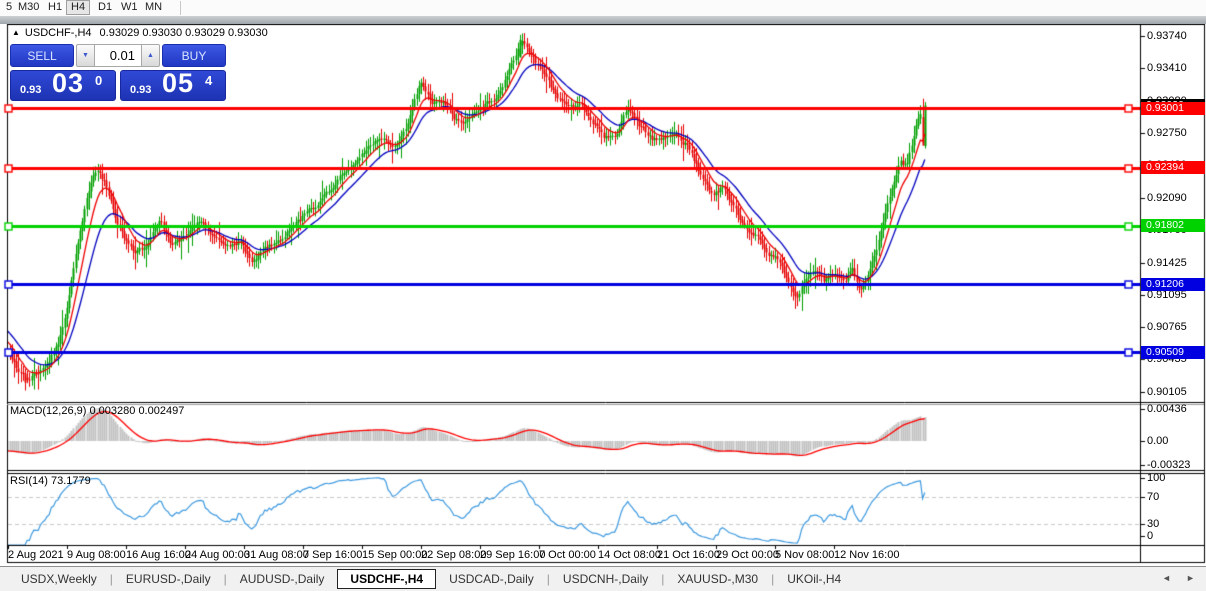 Image resolution: width=1206 pixels, height=591 pixels. Describe the element at coordinates (194, 55) in the screenshot. I see `buy-button: BUY` at that location.